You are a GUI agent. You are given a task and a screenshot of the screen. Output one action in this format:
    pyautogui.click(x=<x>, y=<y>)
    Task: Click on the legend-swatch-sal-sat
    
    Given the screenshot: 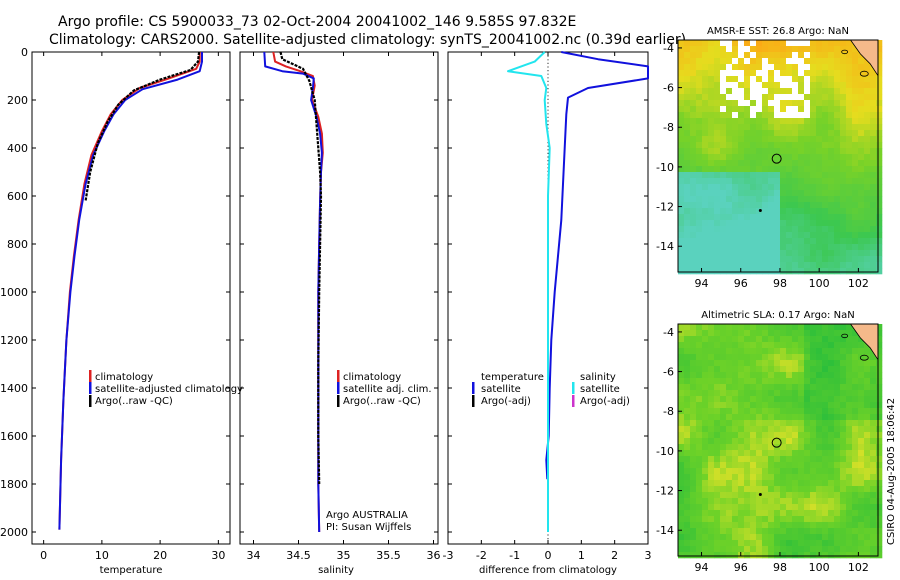 What is the action you would take?
    pyautogui.click(x=573, y=388)
    